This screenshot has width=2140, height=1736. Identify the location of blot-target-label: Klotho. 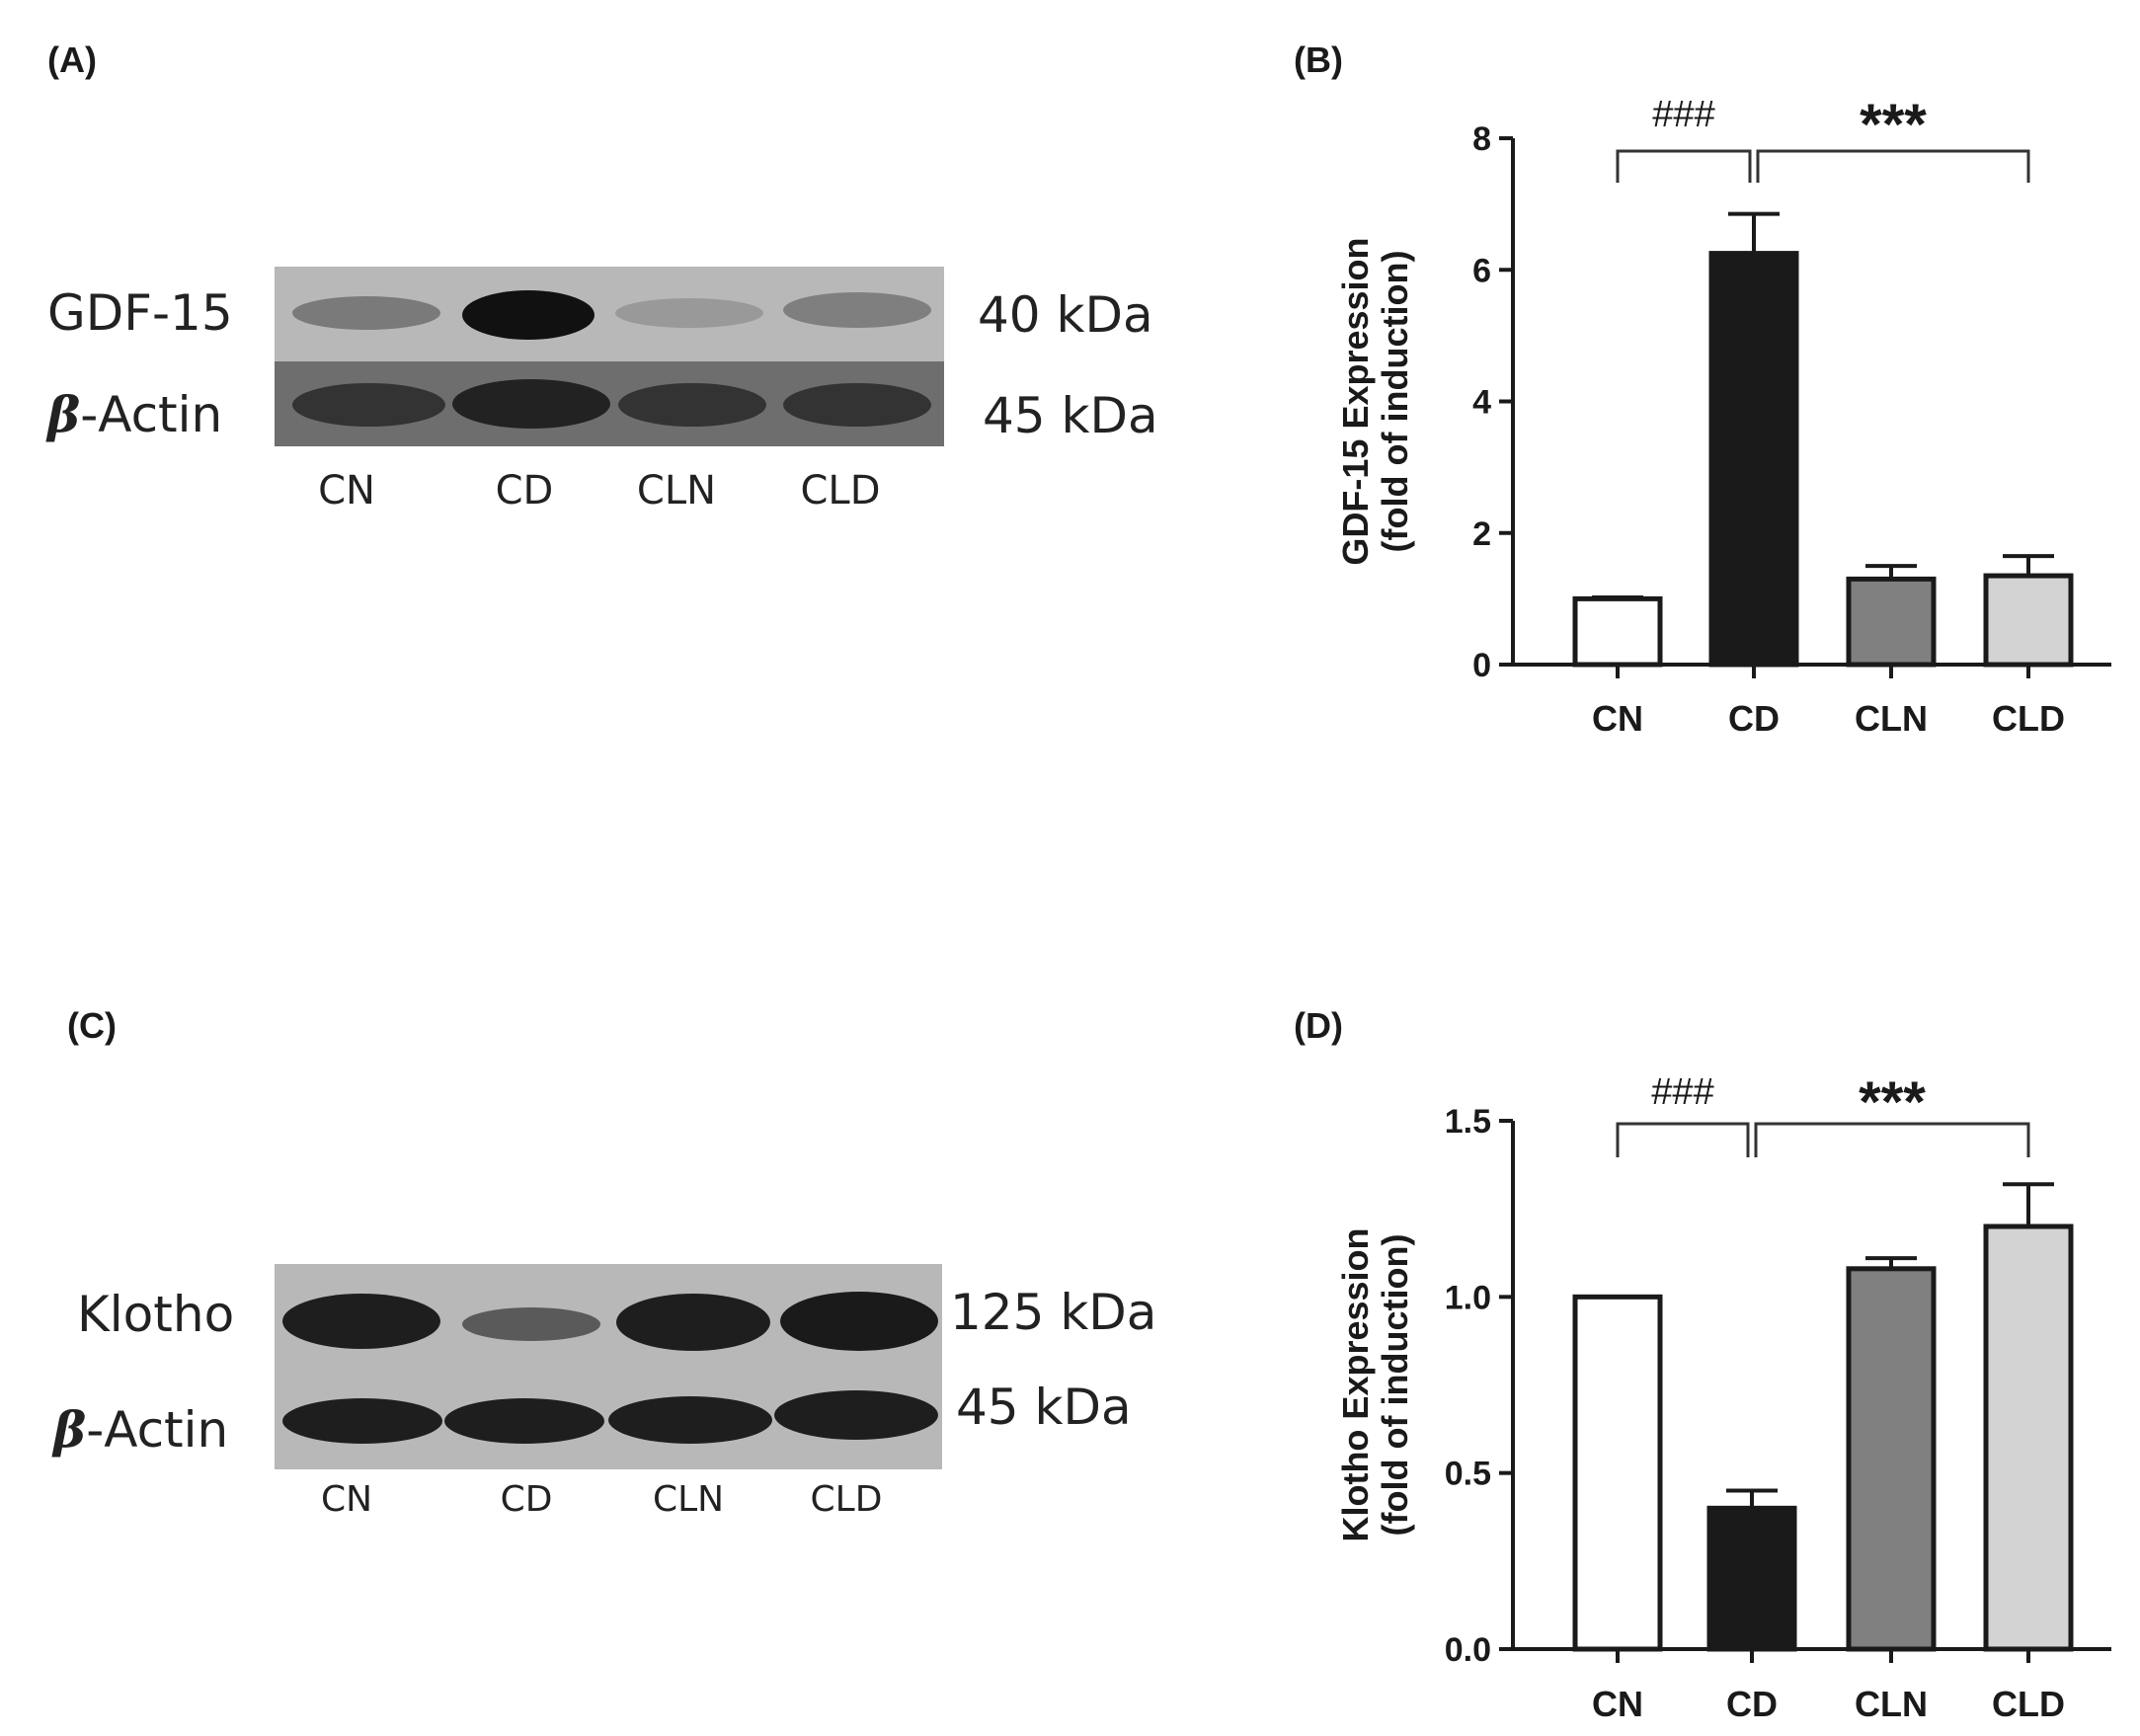
(156, 1314).